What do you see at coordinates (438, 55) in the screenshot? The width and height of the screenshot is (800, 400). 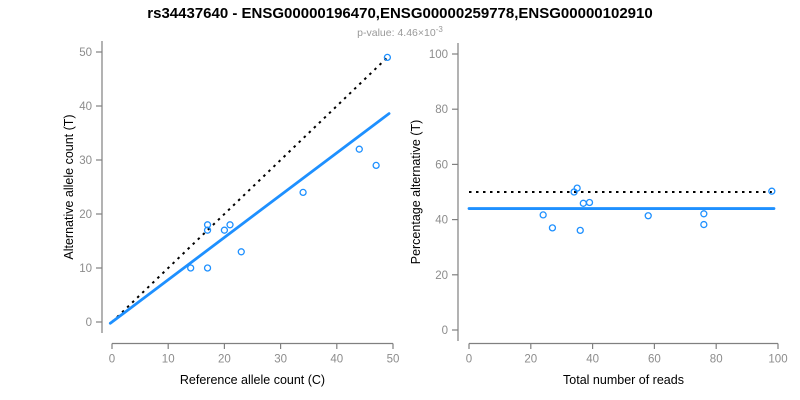 I see `y-tick-label: 100` at bounding box center [438, 55].